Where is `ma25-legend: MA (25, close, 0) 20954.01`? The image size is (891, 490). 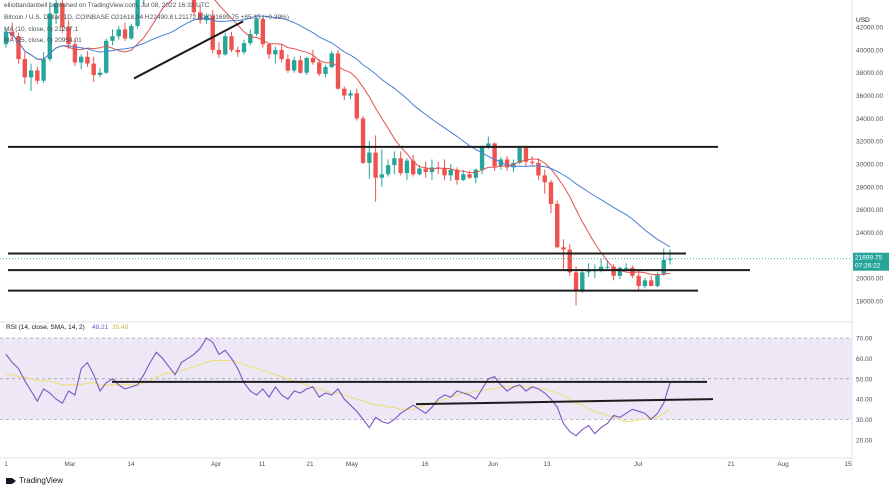 ma25-legend: MA (25, close, 0) 20954.01 is located at coordinates (43, 40).